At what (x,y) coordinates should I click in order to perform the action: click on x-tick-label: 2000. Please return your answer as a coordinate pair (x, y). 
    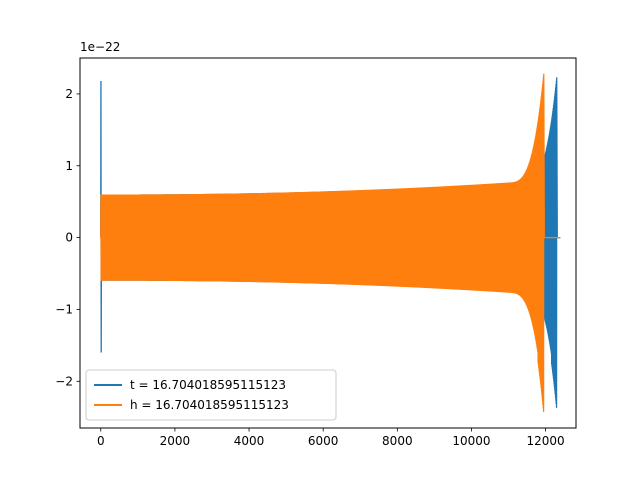
    Looking at the image, I should click on (175, 441).